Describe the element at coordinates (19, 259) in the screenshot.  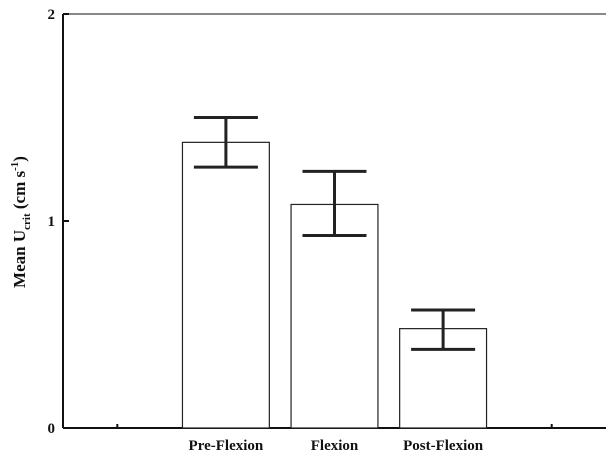
I see `y-axis-label-main: Mean U` at that location.